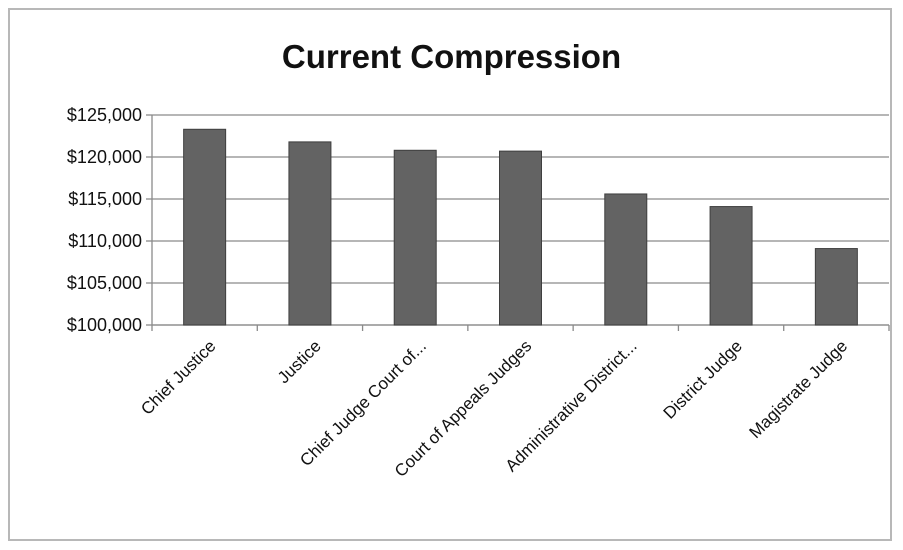  What do you see at coordinates (104, 157) in the screenshot?
I see `y-tick-label: $120,000` at bounding box center [104, 157].